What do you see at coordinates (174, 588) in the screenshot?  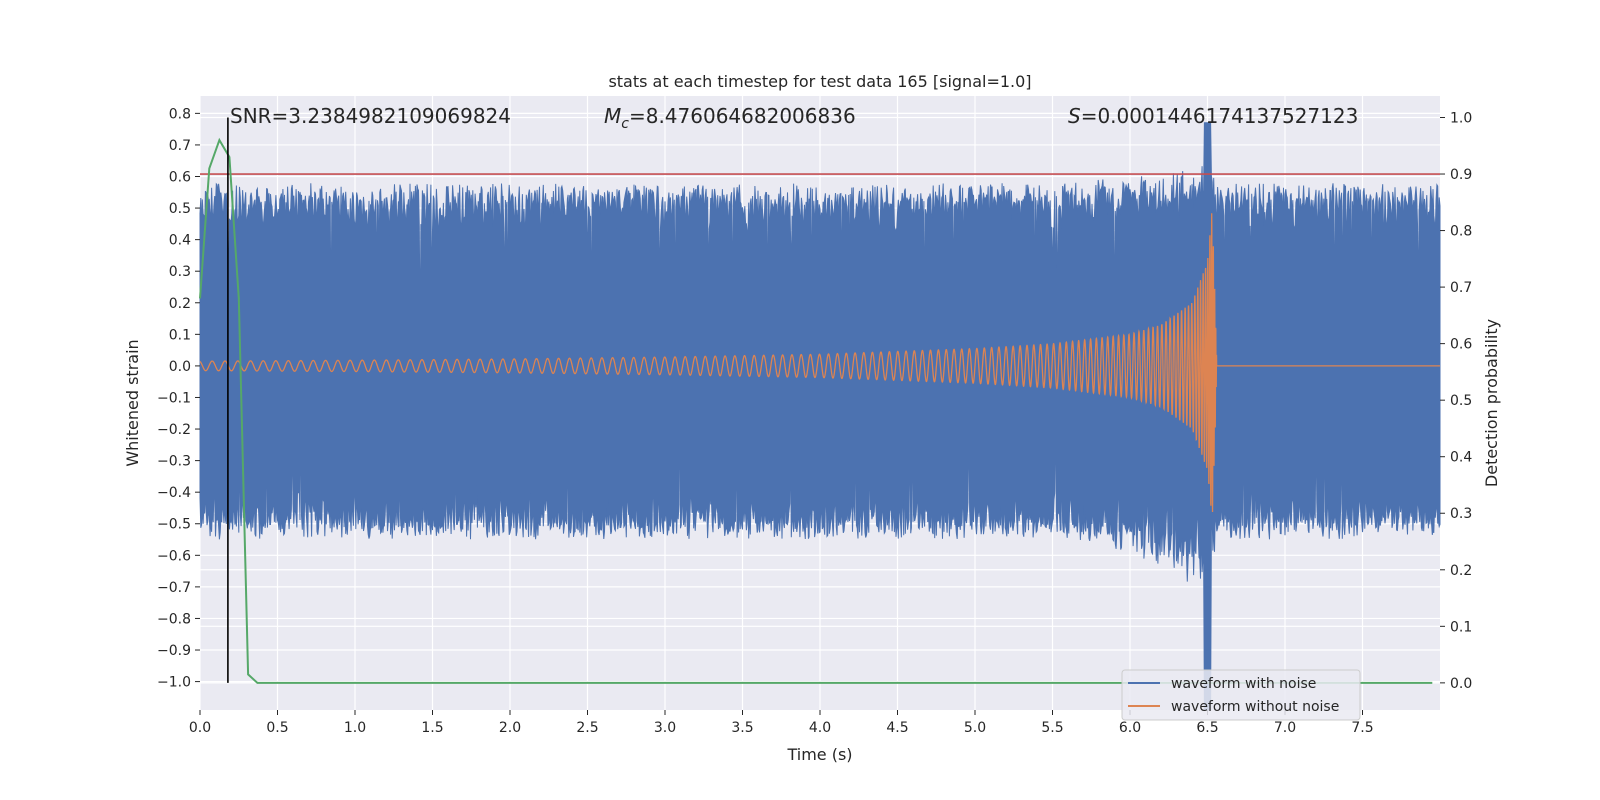 I see `y-tick-label: −0.7` at bounding box center [174, 588].